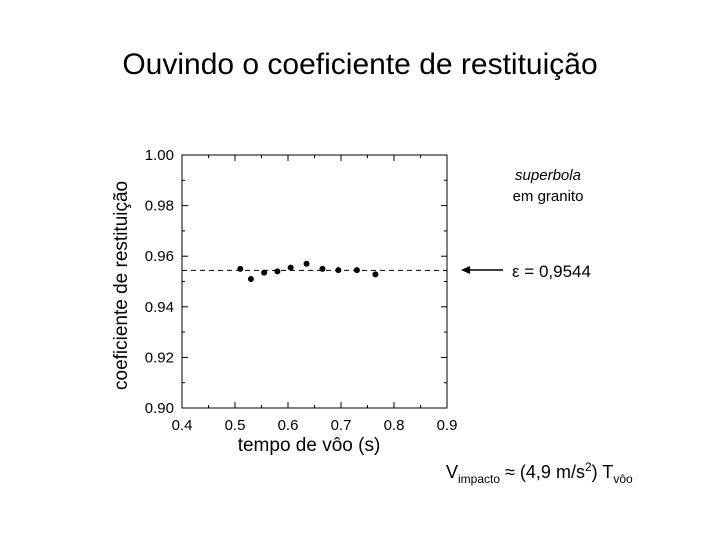 Image resolution: width=720 pixels, height=540 pixels. I want to click on x-tick-label: 0.7, so click(341, 425).